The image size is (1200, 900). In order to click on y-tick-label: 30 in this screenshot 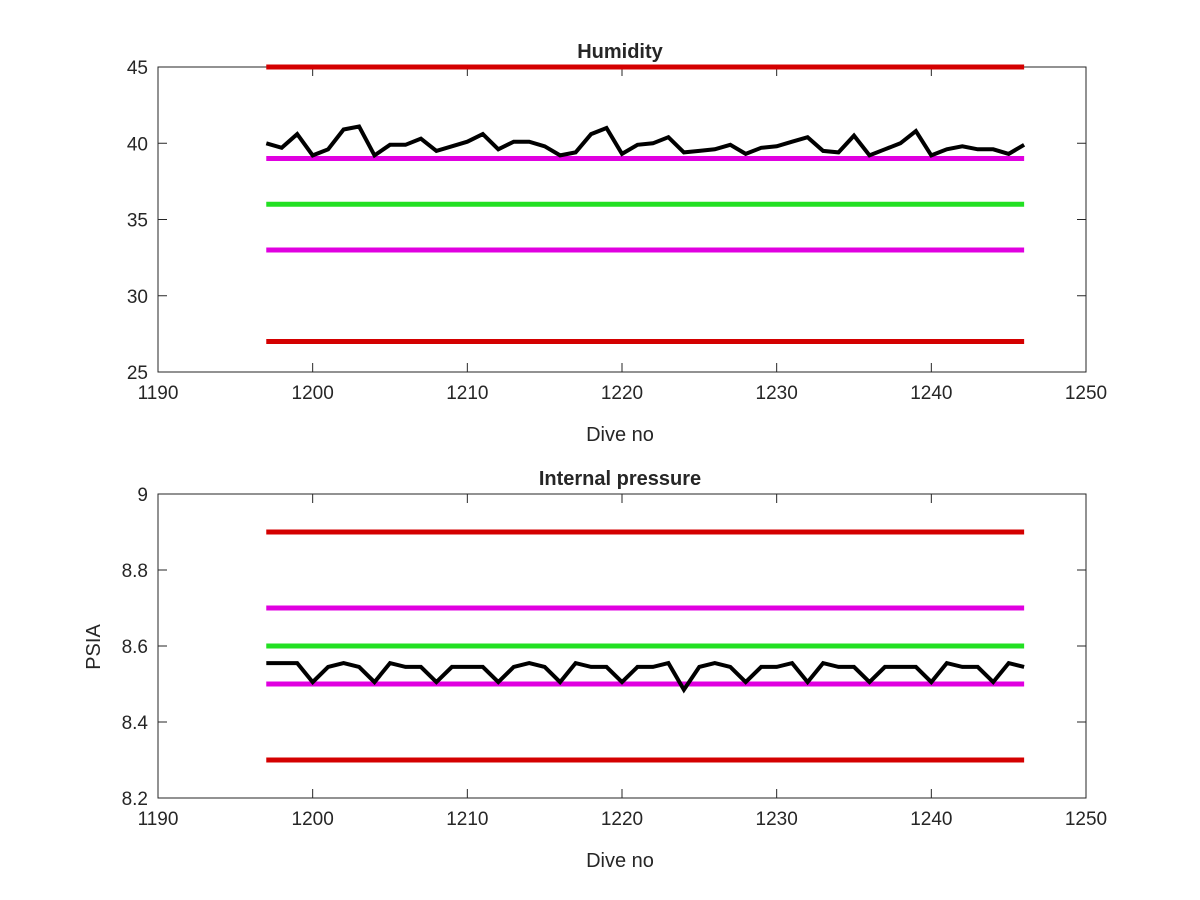, I will do `click(137, 297)`.